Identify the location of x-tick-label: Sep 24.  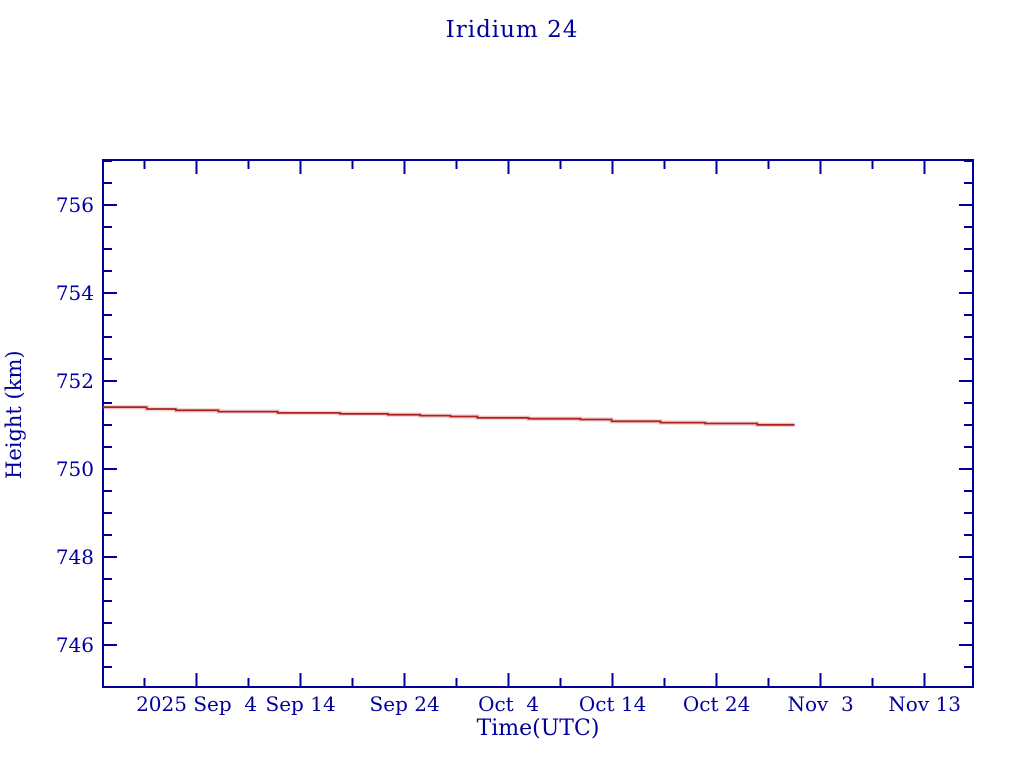
(405, 704).